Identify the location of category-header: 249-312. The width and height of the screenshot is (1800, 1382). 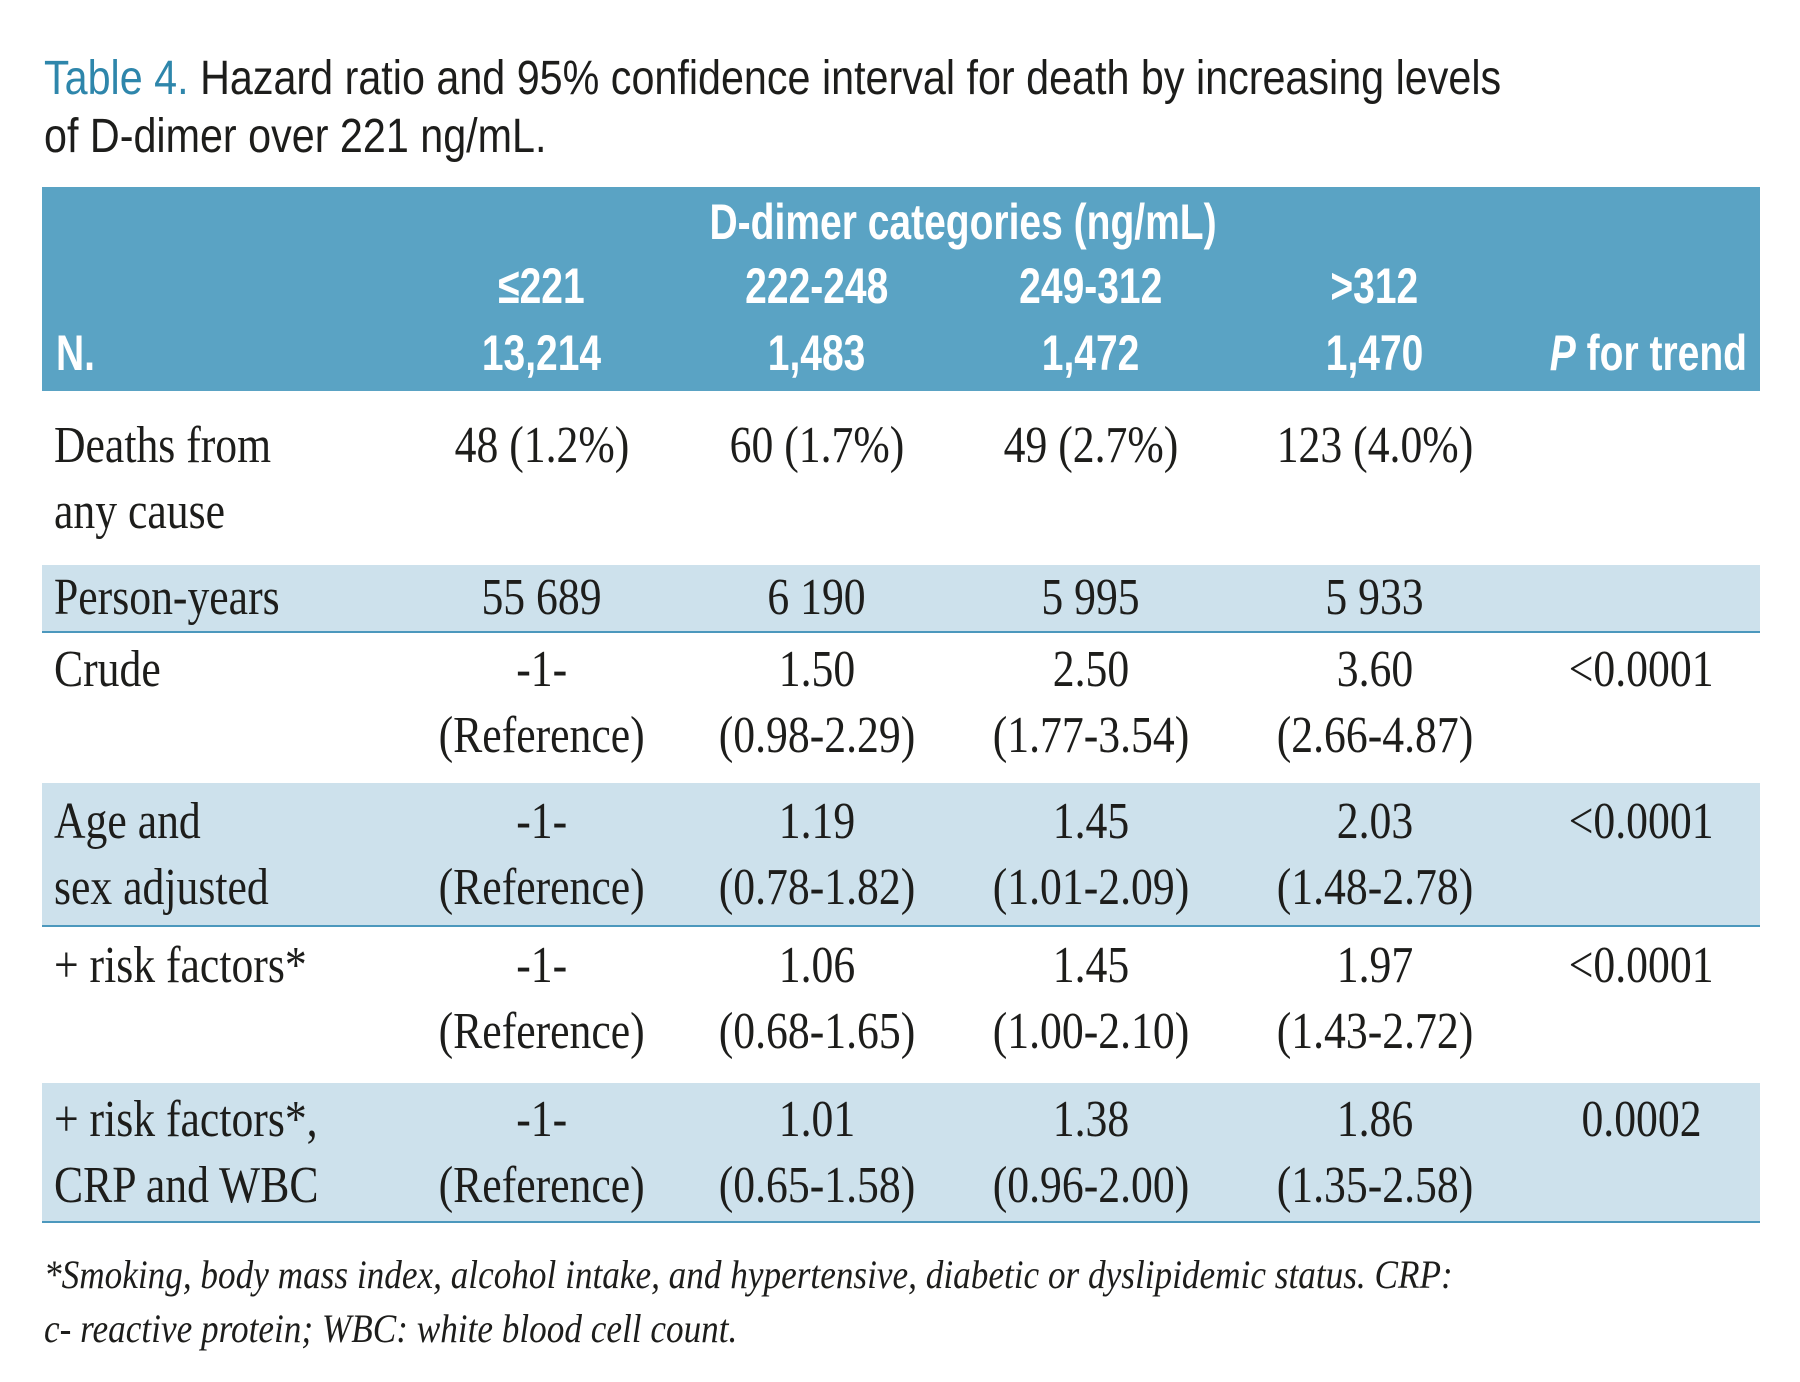
(1090, 286).